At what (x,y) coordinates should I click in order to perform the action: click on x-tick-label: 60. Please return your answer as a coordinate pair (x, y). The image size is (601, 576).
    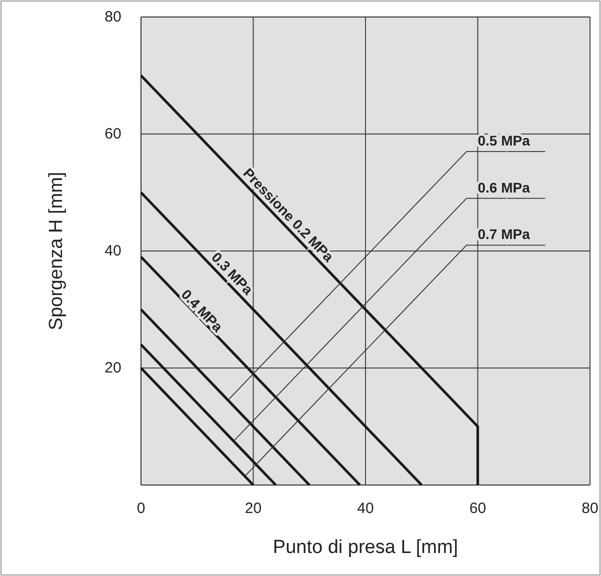
    Looking at the image, I should click on (477, 508).